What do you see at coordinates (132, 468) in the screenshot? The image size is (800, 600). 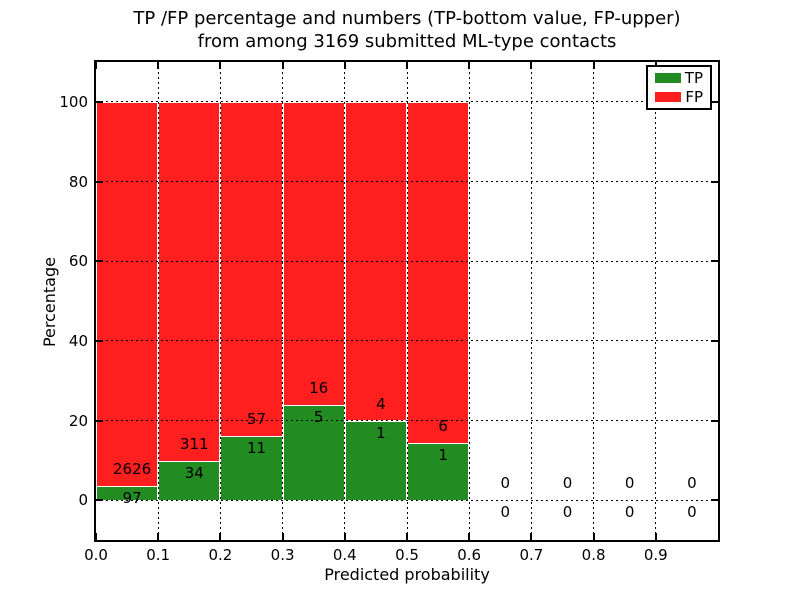 I see `count-label-fp: 2626` at bounding box center [132, 468].